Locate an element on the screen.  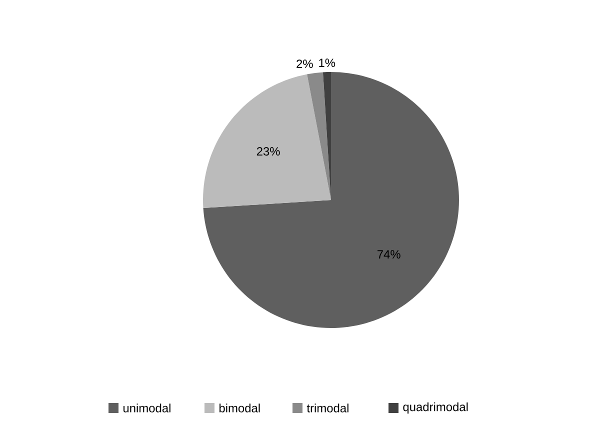
data-label: 2% is located at coordinates (304, 64).